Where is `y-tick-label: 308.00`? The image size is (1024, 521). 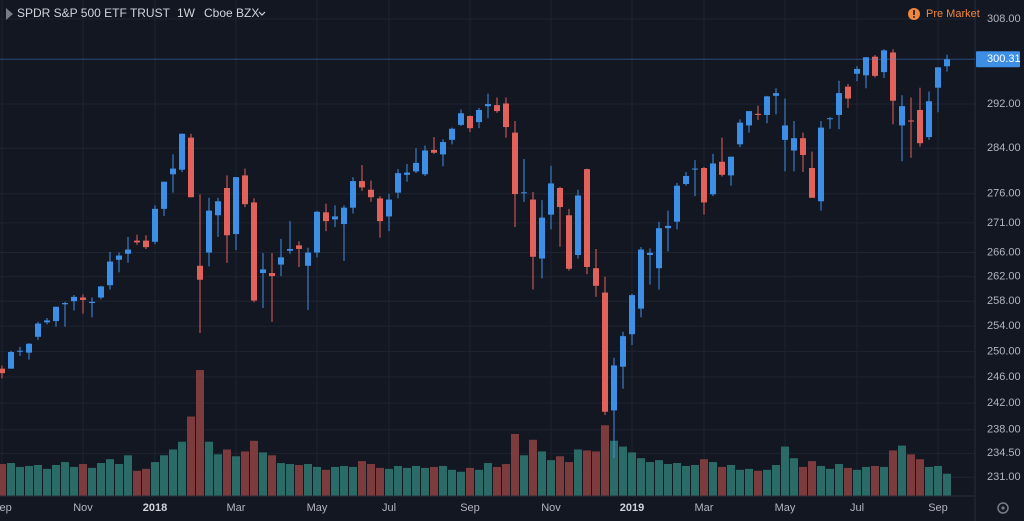 y-tick-label: 308.00 is located at coordinates (1004, 19).